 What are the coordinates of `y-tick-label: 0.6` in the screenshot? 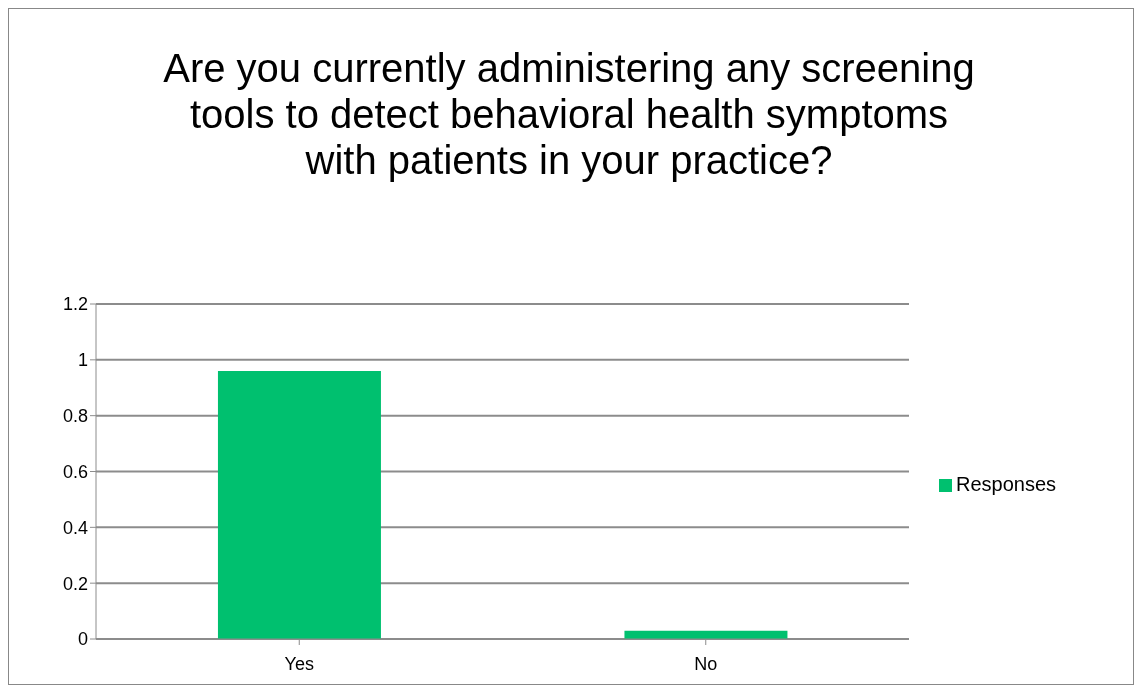 It's located at (75, 471).